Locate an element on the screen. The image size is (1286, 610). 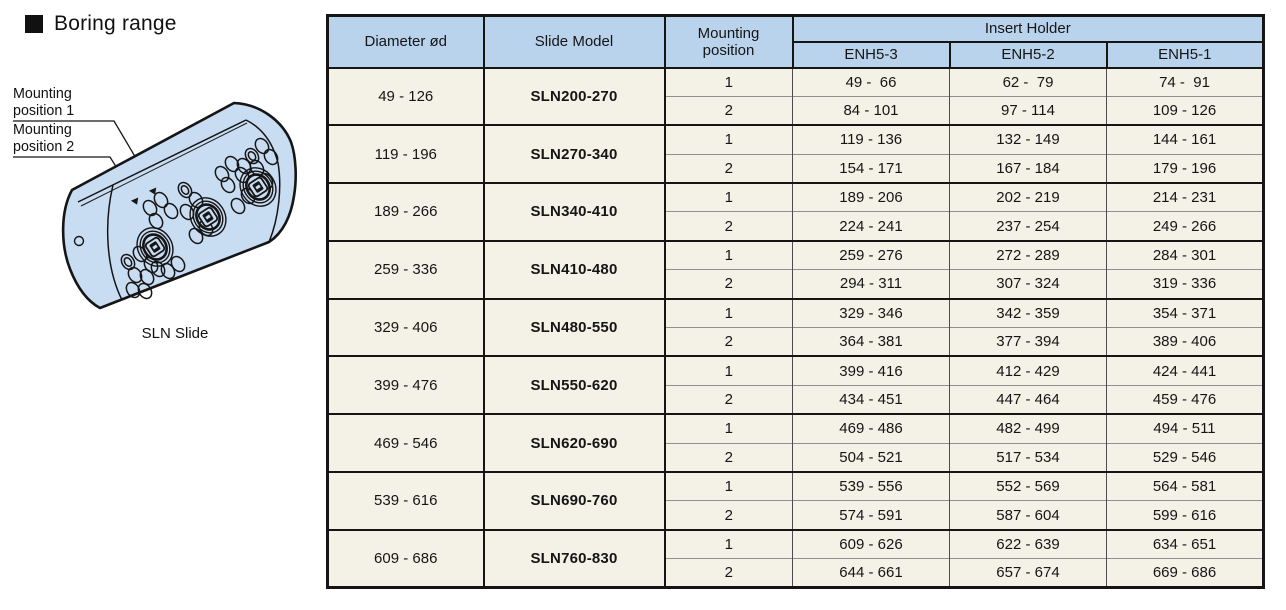
enh5-3-range-cell: 434 - 451 is located at coordinates (871, 399).